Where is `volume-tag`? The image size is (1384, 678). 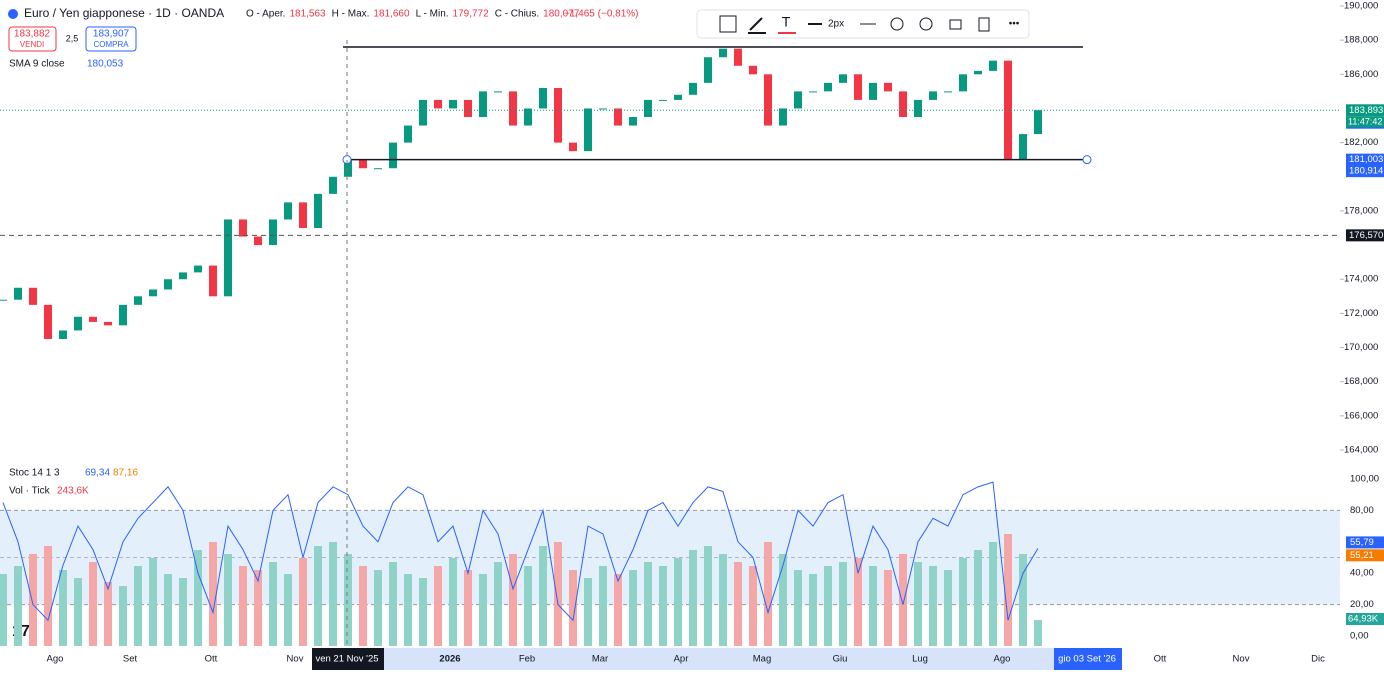
volume-tag is located at coordinates (1365, 619).